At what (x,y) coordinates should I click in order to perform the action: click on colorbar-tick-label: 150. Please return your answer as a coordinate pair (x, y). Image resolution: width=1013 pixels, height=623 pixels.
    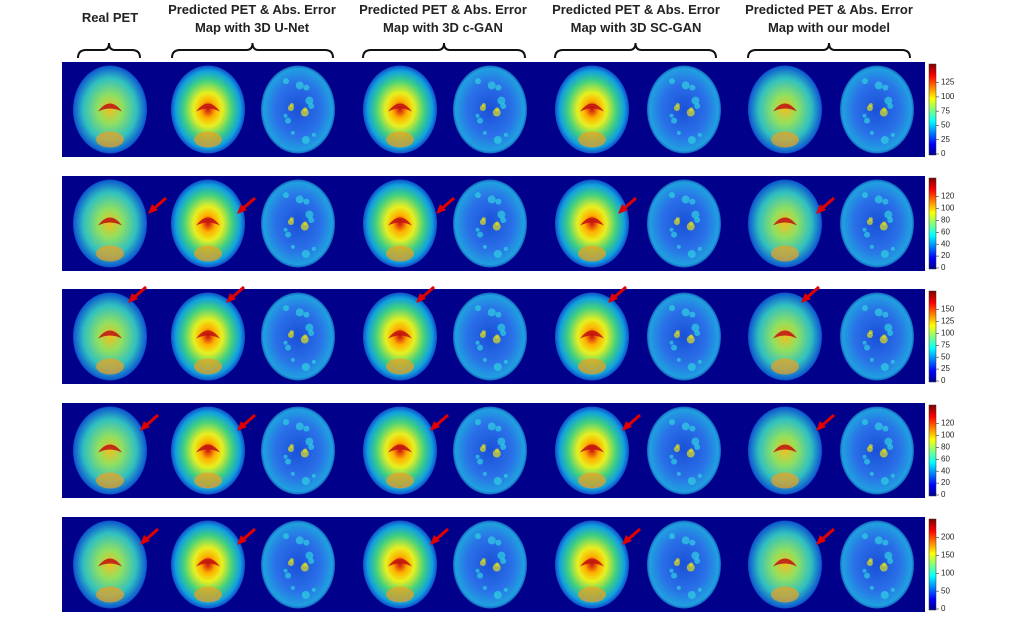
    Looking at the image, I should click on (948, 309).